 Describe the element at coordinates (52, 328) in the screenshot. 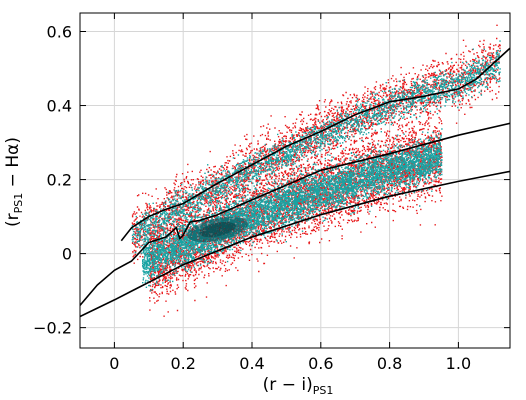

I see `y-tick-label: −0.2` at that location.